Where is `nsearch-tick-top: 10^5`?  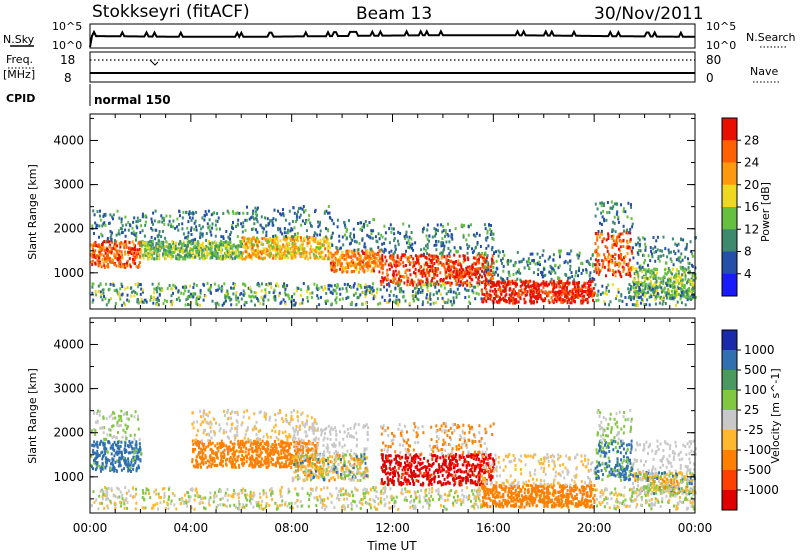
nsearch-tick-top: 10^5 is located at coordinates (721, 26).